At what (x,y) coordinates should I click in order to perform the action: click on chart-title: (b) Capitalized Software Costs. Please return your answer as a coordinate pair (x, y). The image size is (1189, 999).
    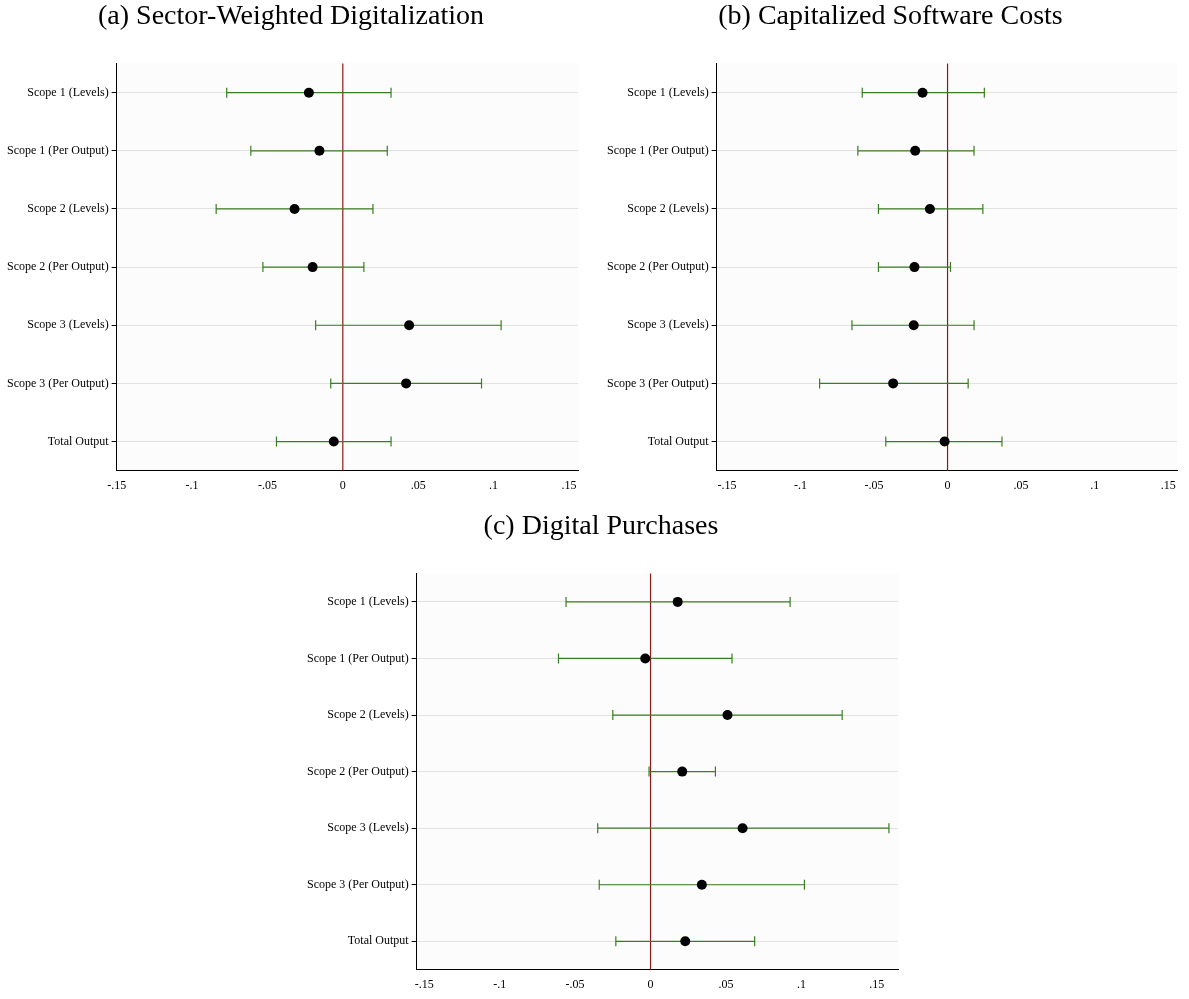
    Looking at the image, I should click on (890, 15).